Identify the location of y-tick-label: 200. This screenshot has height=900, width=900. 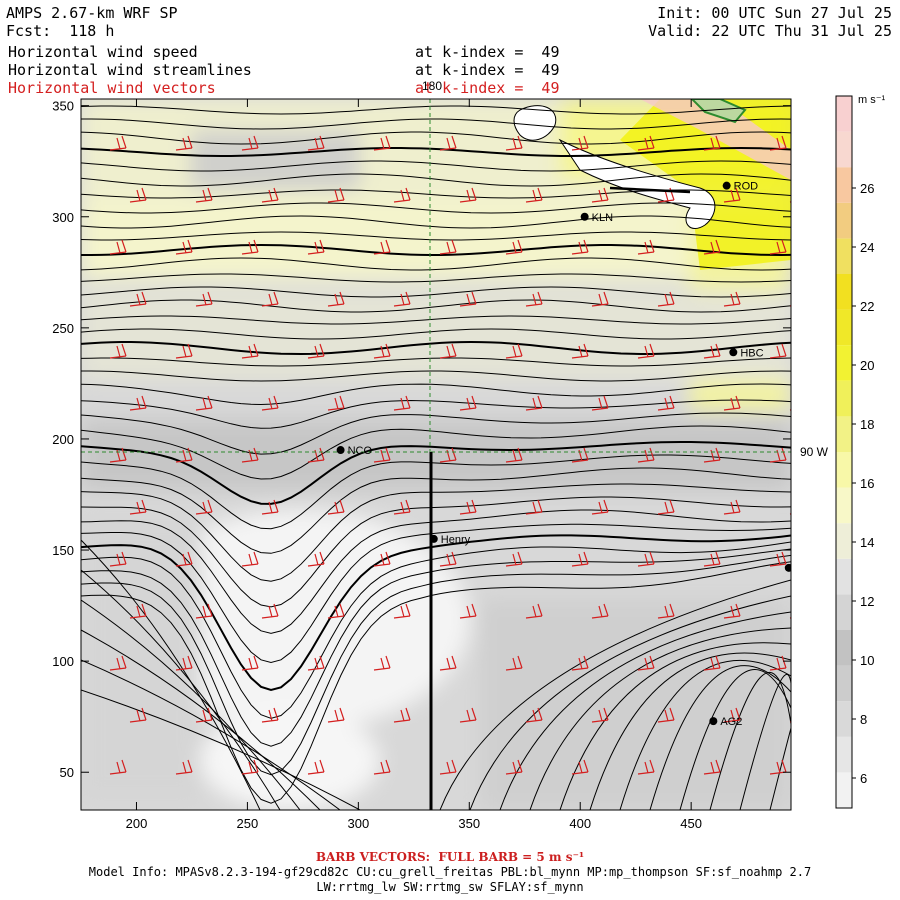
(63, 439).